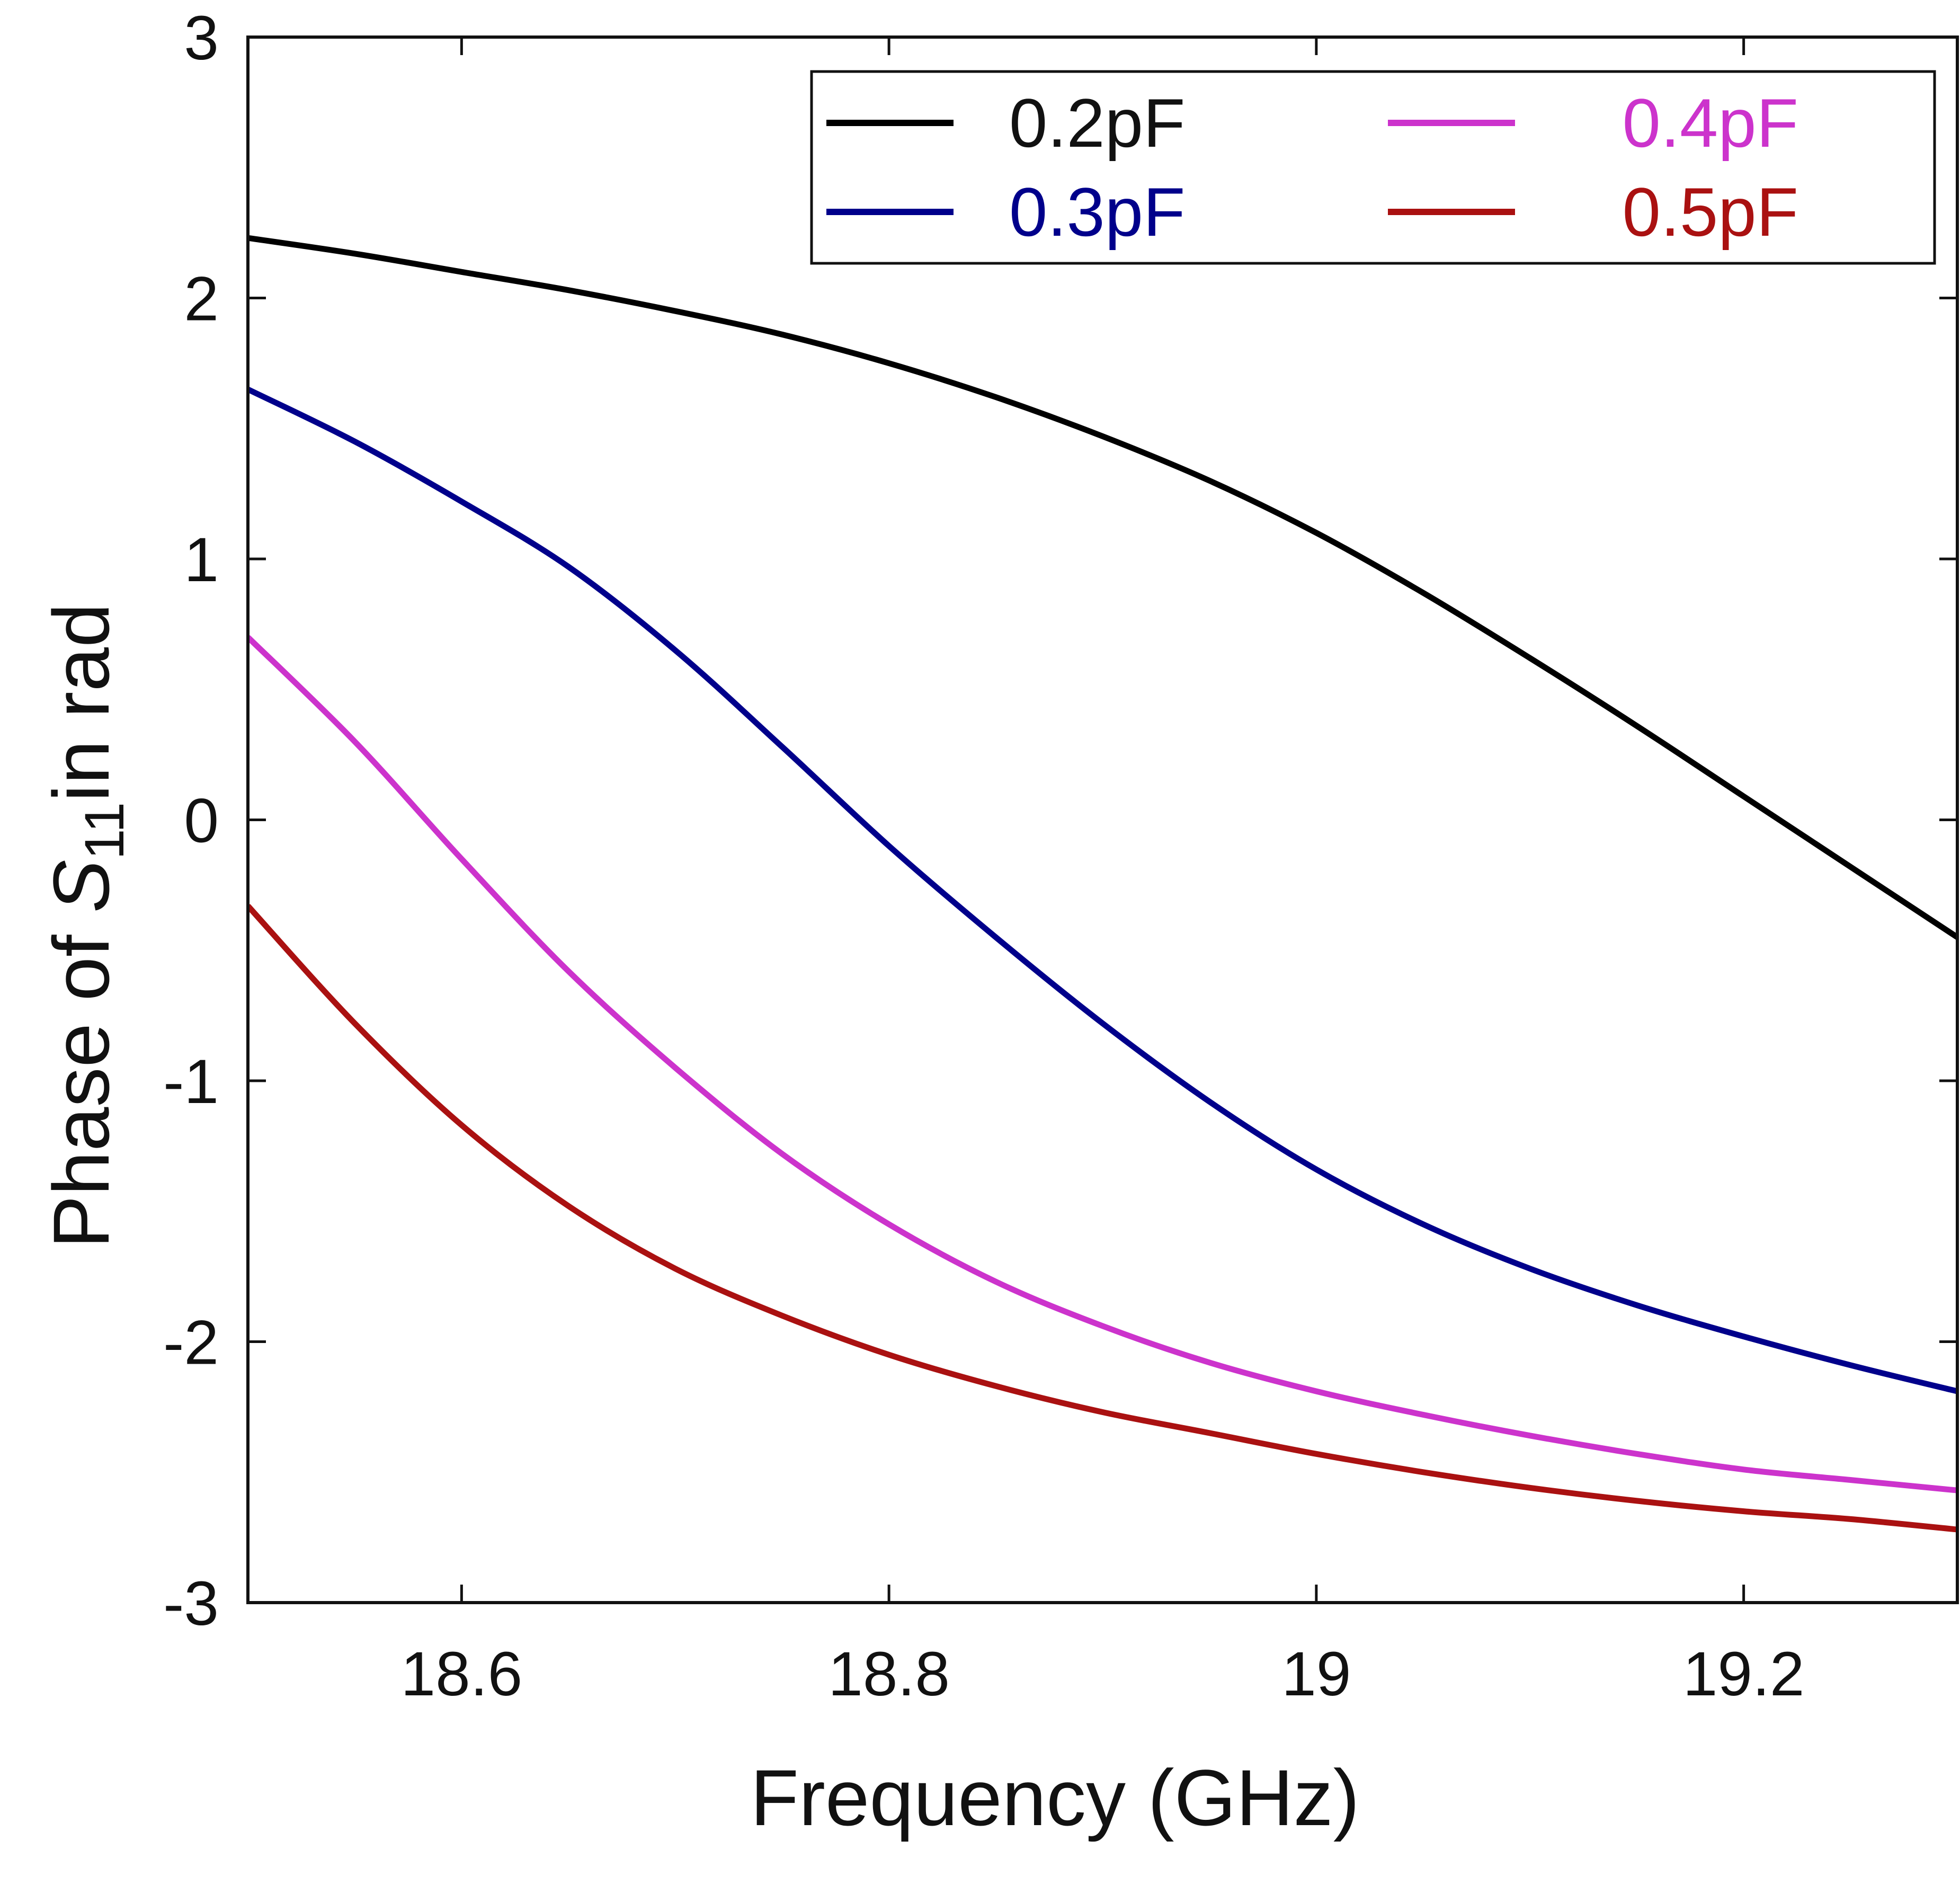 This screenshot has width=1960, height=1903. Describe the element at coordinates (82, 886) in the screenshot. I see `y-axis-title-symbol: S` at that location.